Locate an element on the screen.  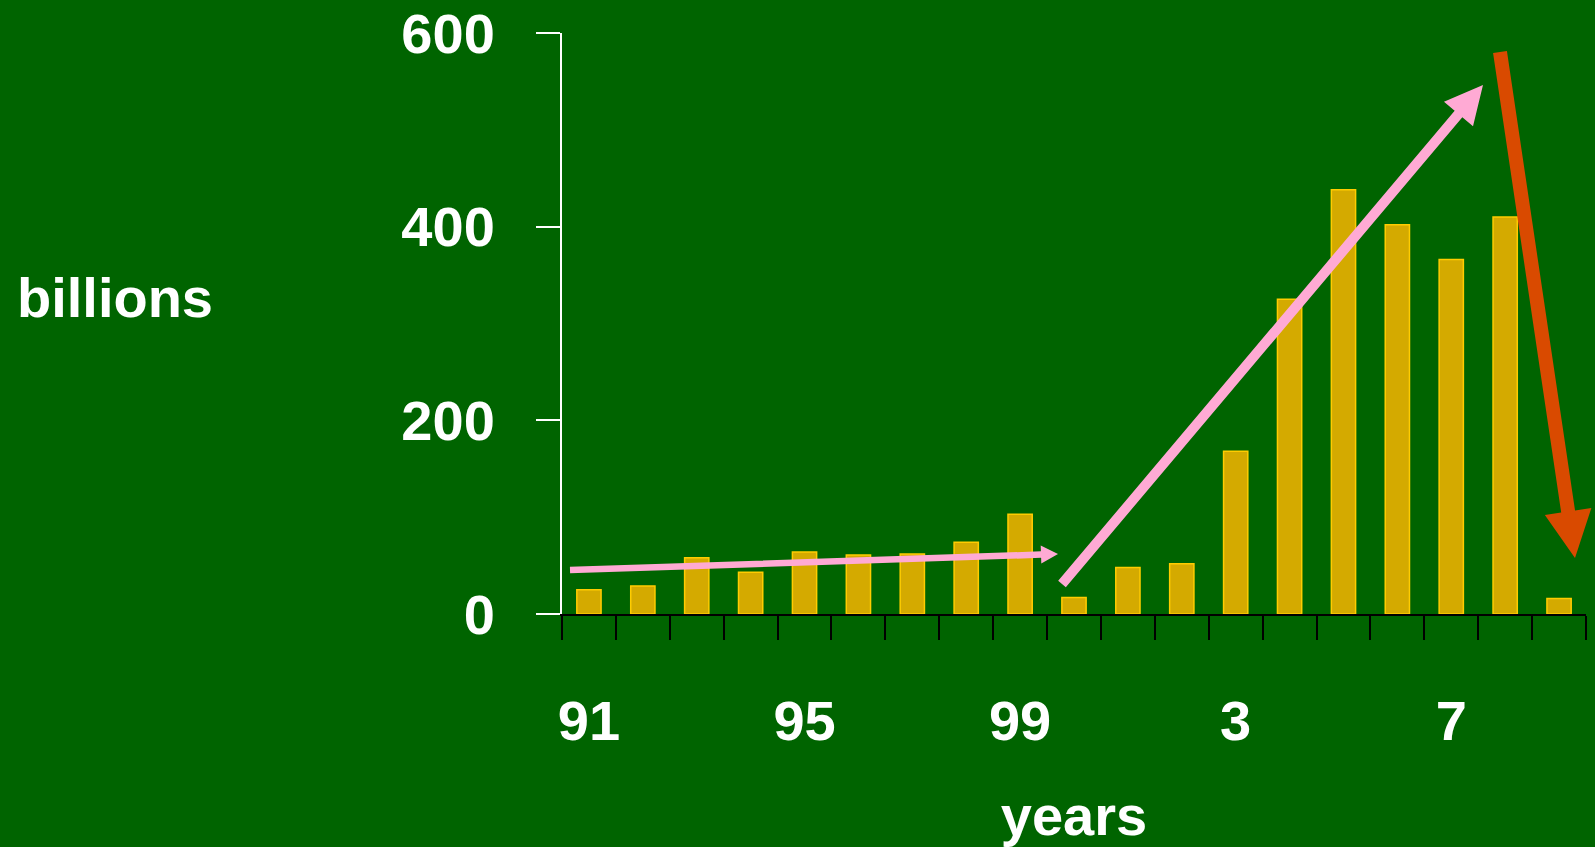
x-tick-label: 95 is located at coordinates (804, 721).